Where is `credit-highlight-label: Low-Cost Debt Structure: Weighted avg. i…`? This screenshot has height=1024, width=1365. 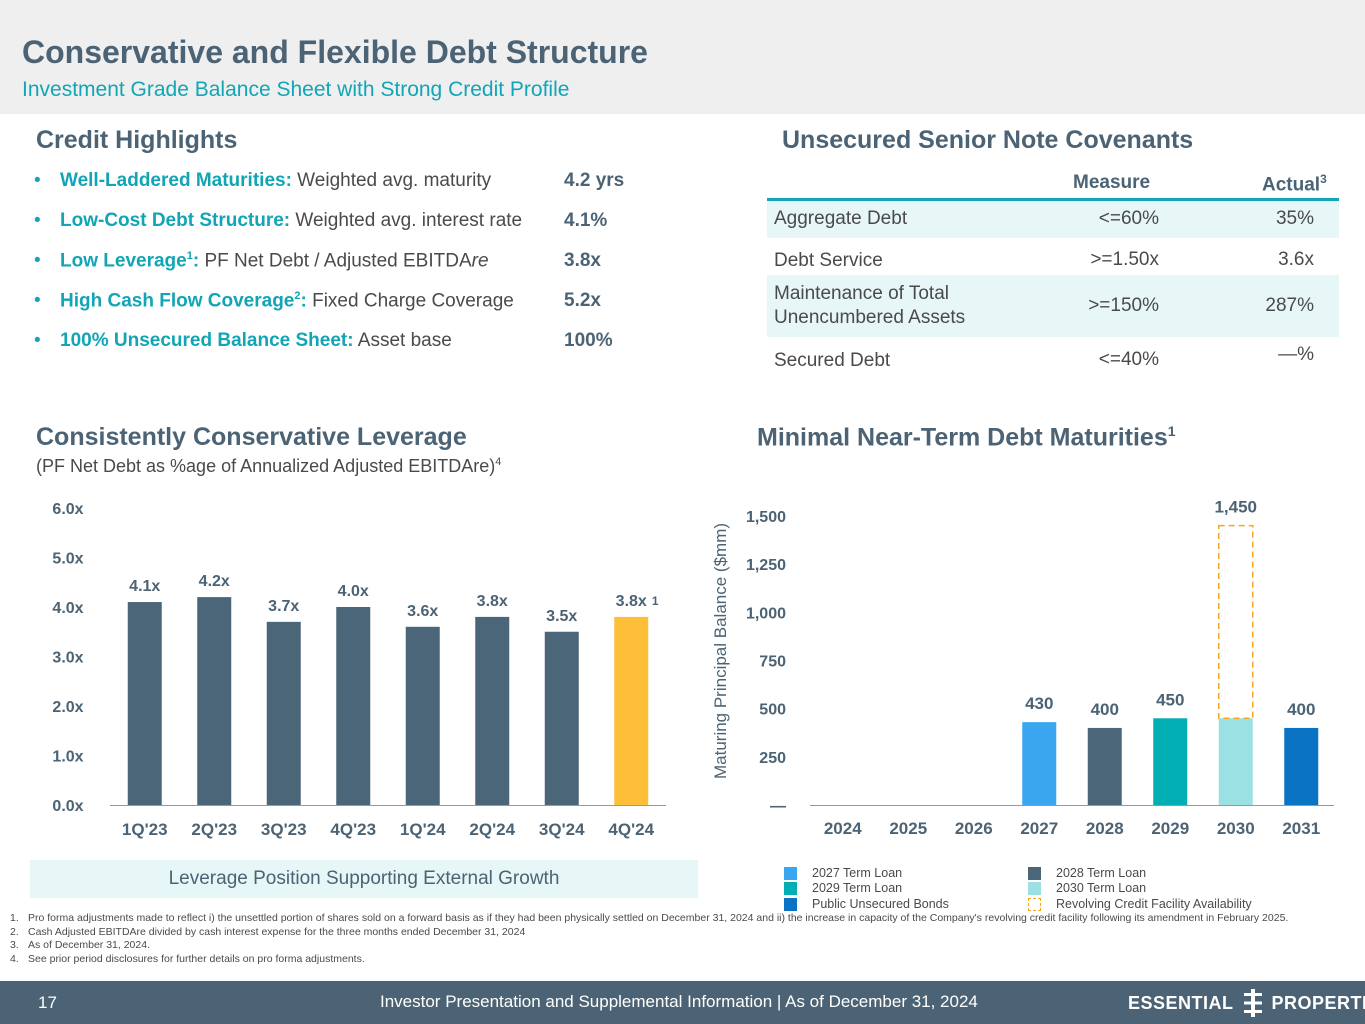 credit-highlight-label: Low-Cost Debt Structure: Weighted avg. i… is located at coordinates (291, 220).